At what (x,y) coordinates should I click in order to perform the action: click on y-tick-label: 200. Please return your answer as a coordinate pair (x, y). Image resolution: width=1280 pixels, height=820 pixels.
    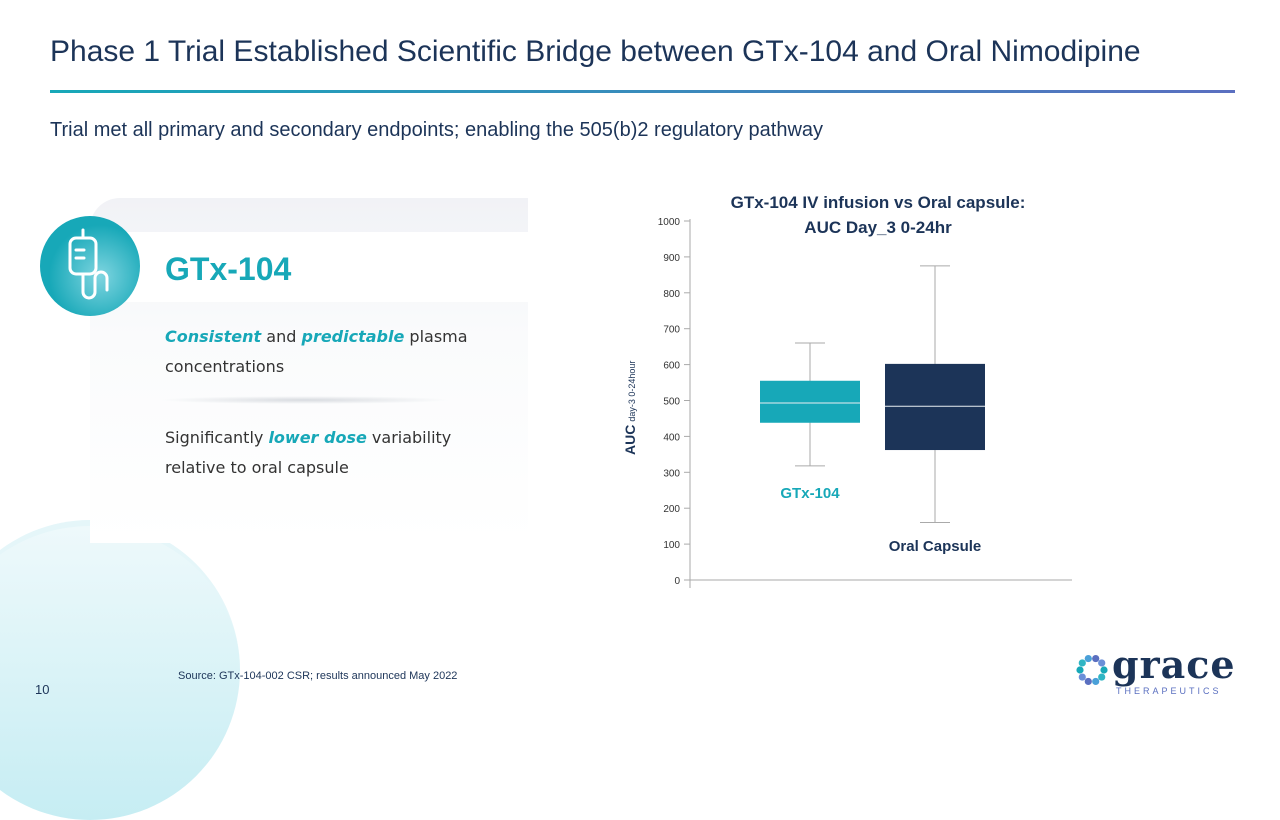
    Looking at the image, I should click on (671, 509).